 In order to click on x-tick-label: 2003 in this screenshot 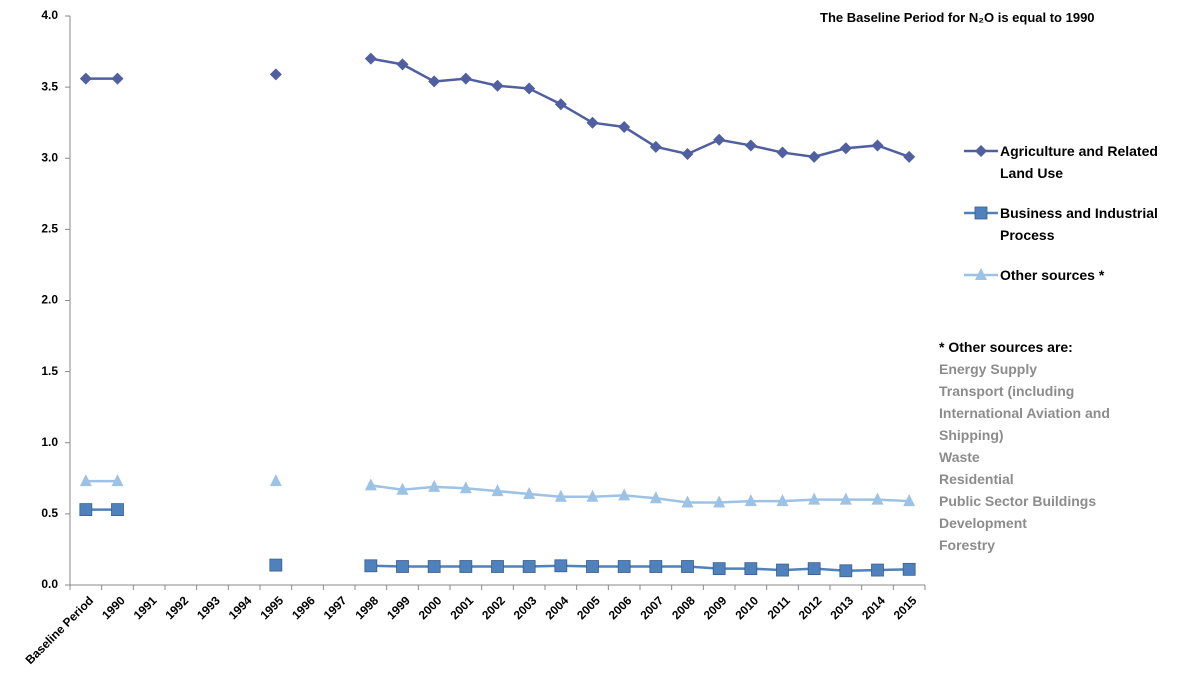, I will do `click(525, 607)`.